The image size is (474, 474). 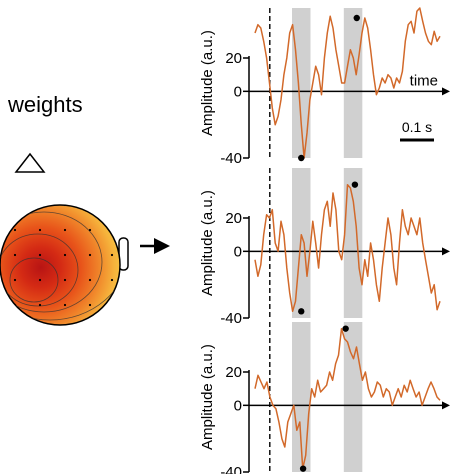 I want to click on head-topomap, so click(x=64, y=239).